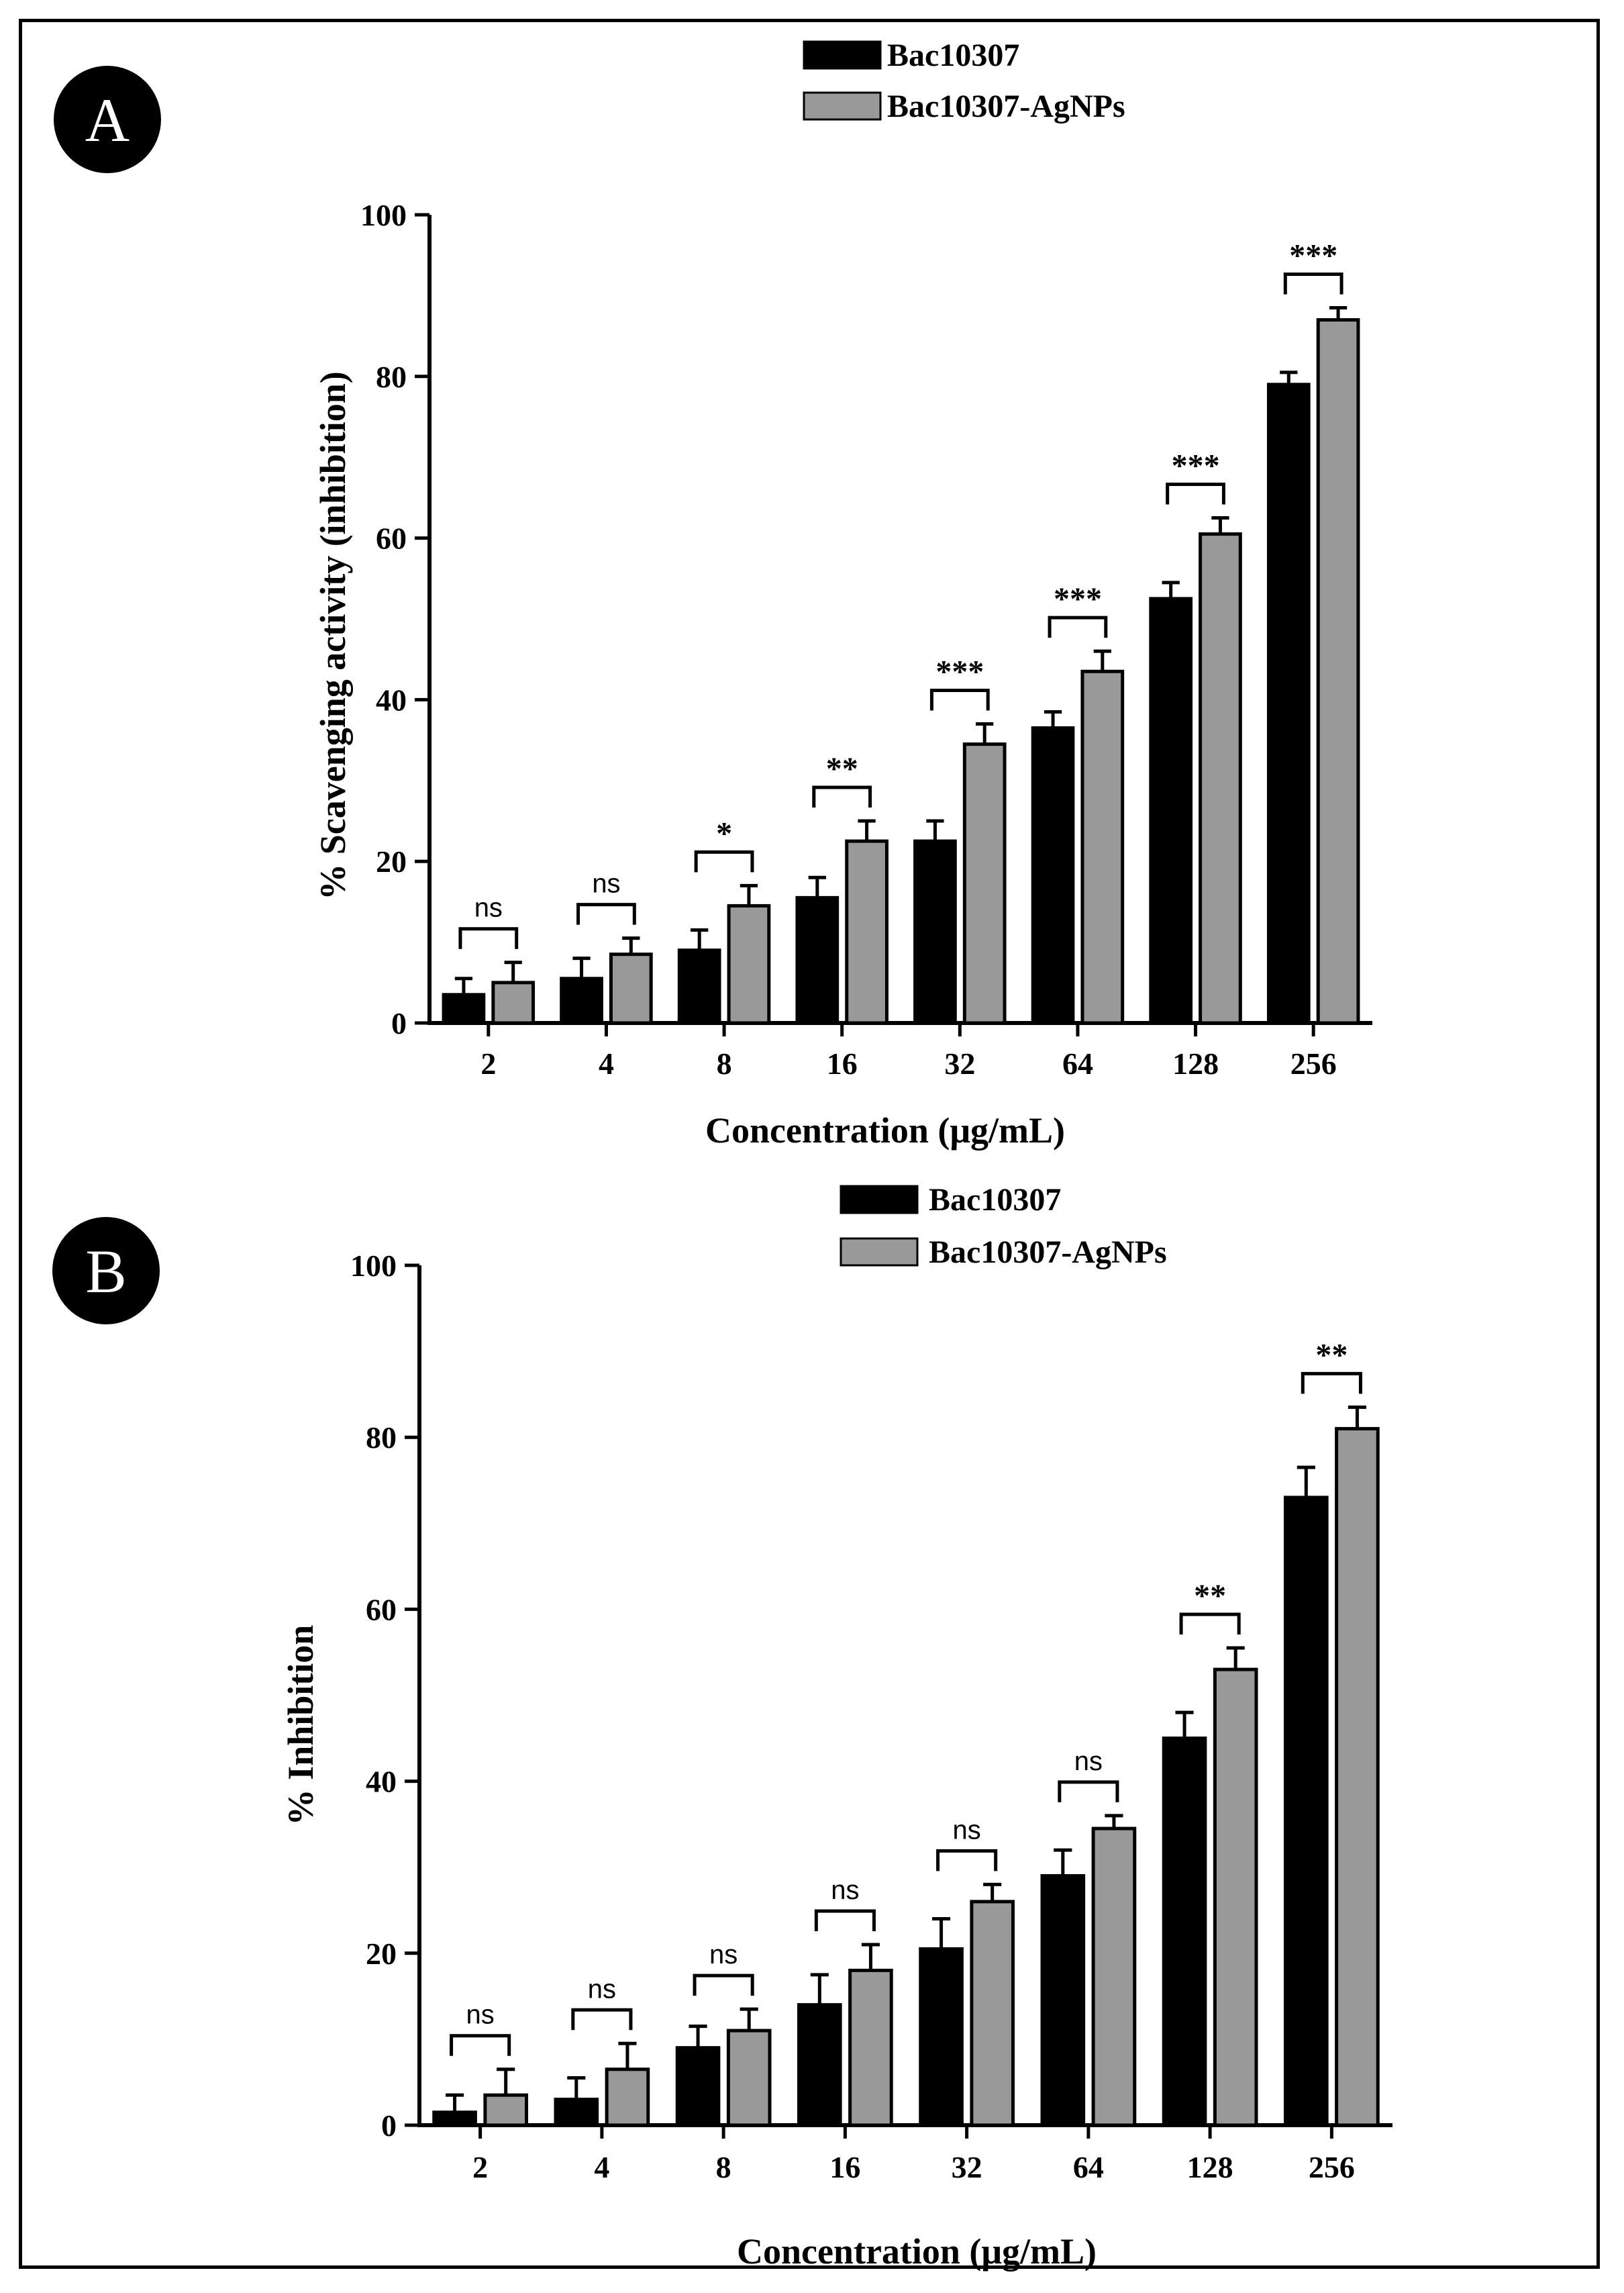 This screenshot has height=2293, width=1624. What do you see at coordinates (391, 700) in the screenshot?
I see `panel-a-y-tick-label: 40` at bounding box center [391, 700].